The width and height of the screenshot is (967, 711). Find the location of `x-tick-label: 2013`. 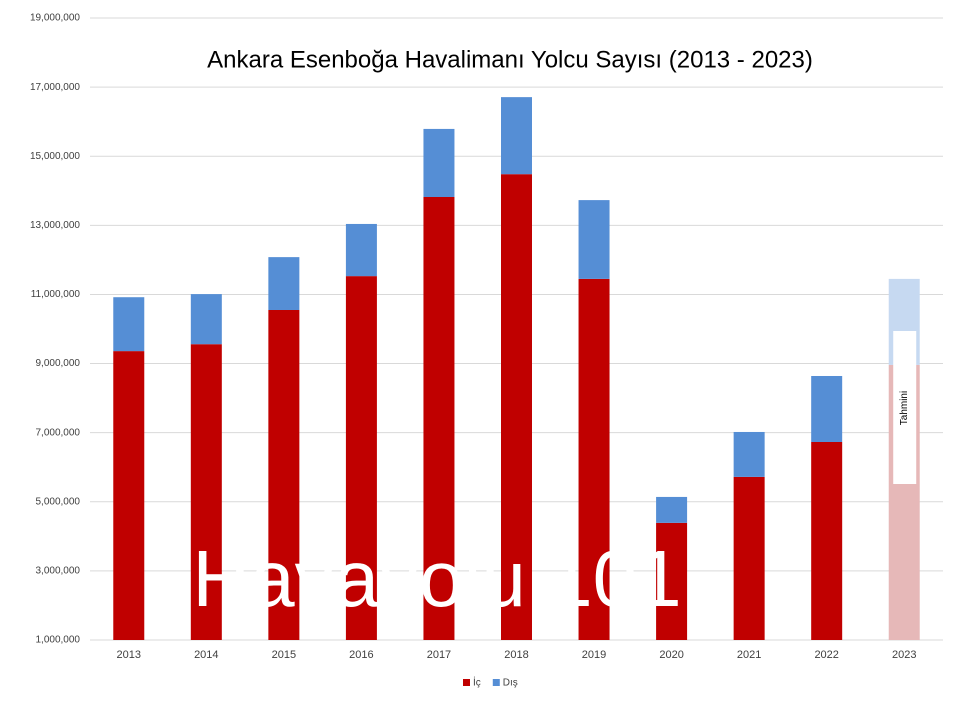

x-tick-label: 2013 is located at coordinates (129, 655).